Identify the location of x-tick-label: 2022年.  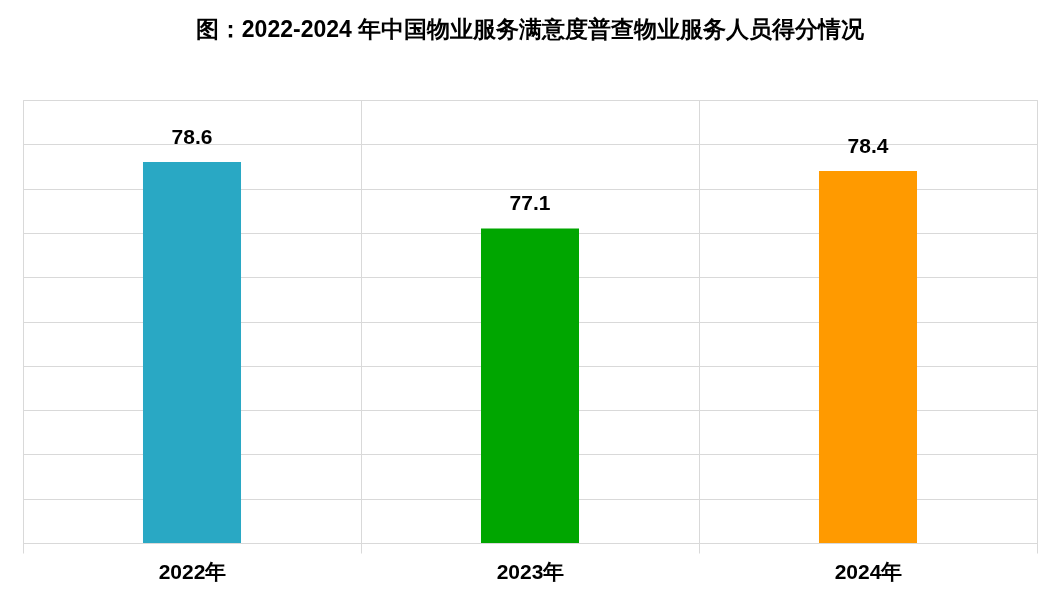
(192, 571).